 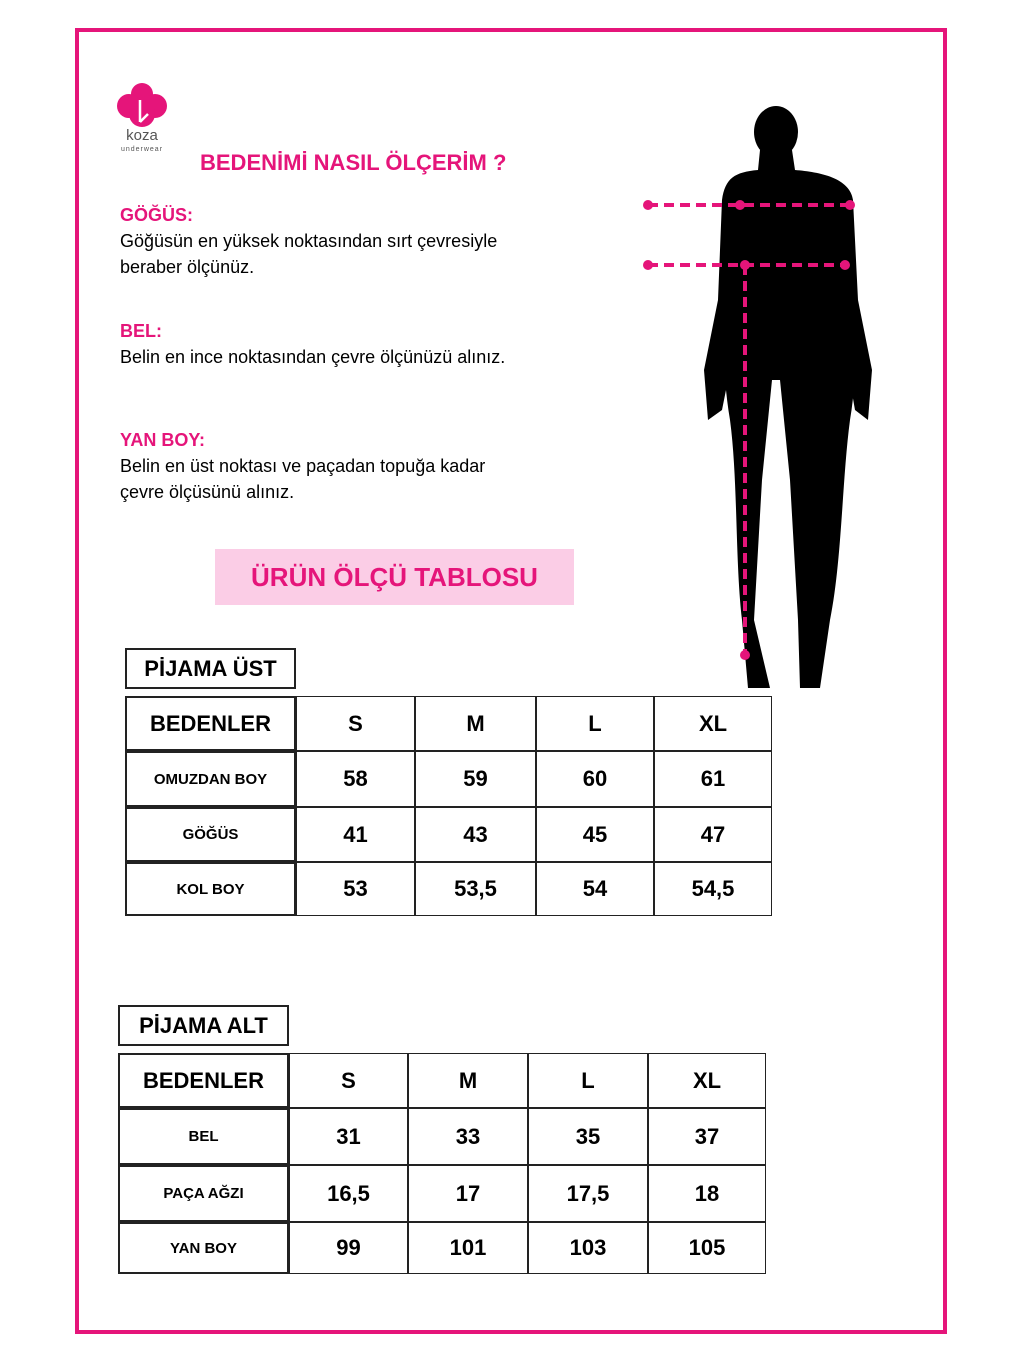 What do you see at coordinates (210, 779) in the screenshot?
I see `table-cell: OMUZDAN BOY` at bounding box center [210, 779].